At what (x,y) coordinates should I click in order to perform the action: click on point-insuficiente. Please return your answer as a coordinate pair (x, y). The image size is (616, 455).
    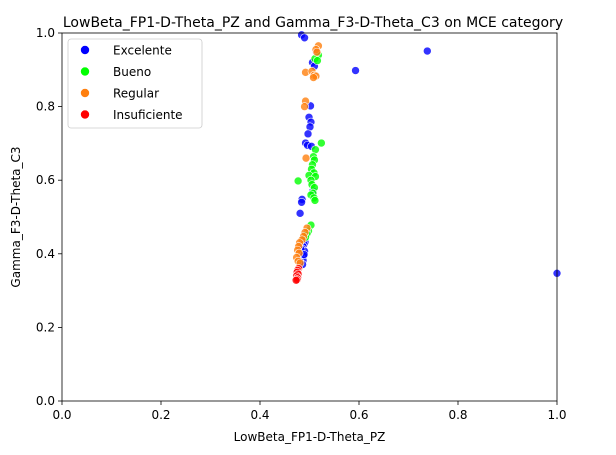
    Looking at the image, I should click on (296, 280).